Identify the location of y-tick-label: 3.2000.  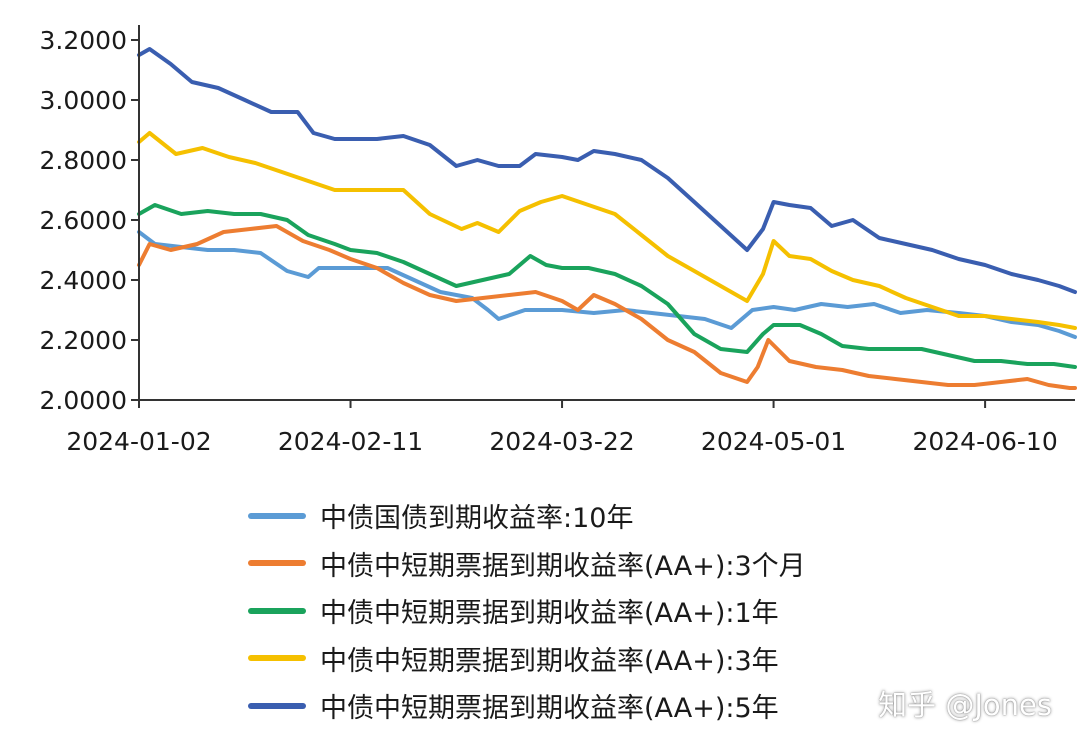
(83, 40).